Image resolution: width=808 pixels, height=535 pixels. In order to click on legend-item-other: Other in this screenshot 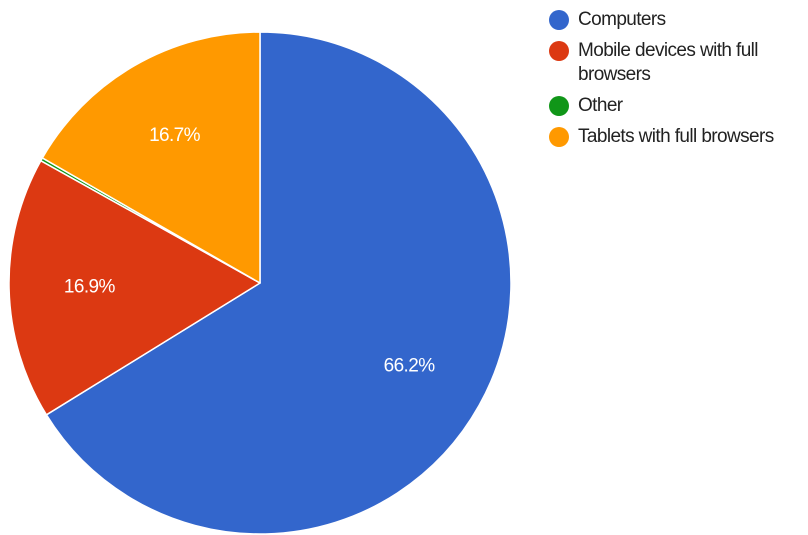, I will do `click(678, 106)`.